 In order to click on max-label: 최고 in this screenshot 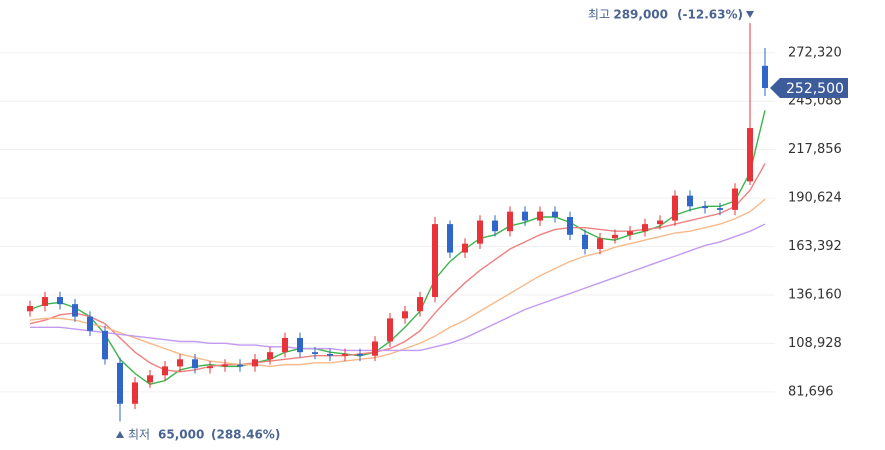, I will do `click(599, 15)`.